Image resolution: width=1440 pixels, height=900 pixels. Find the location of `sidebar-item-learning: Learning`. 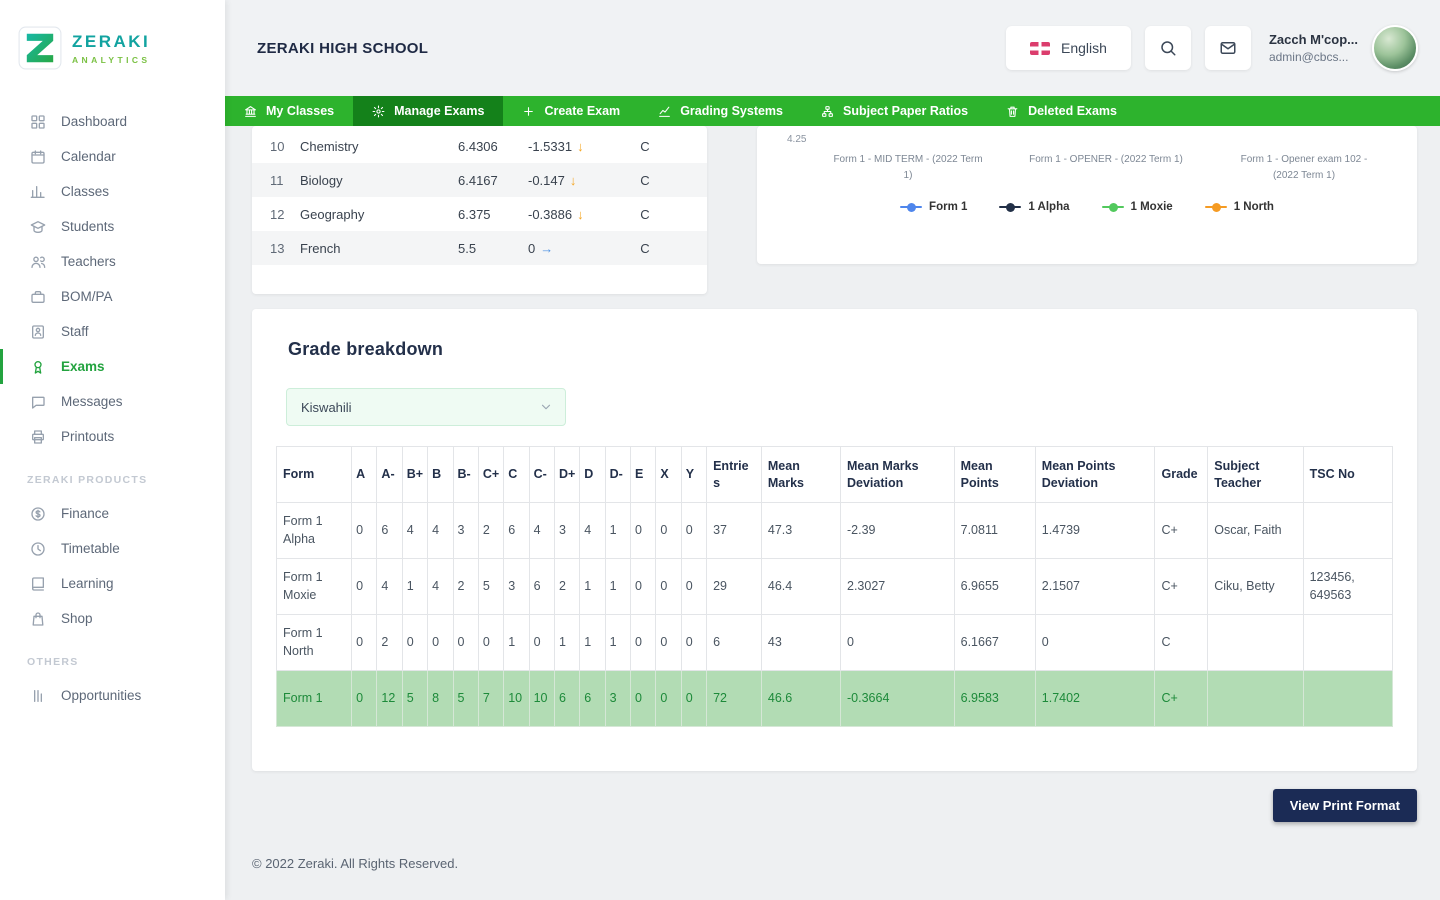

sidebar-item-learning: Learning is located at coordinates (112, 583).